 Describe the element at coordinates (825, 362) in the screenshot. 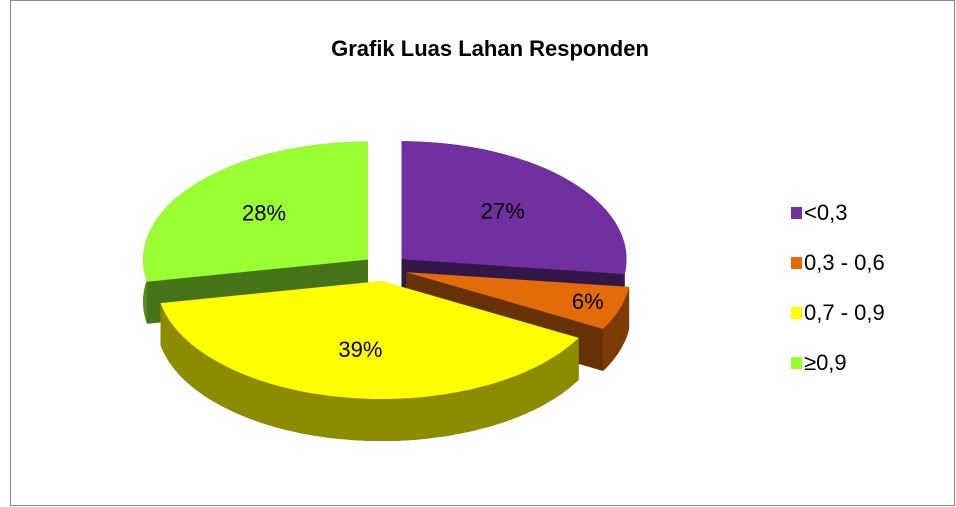

I see `legend-label: ≥0,9` at that location.